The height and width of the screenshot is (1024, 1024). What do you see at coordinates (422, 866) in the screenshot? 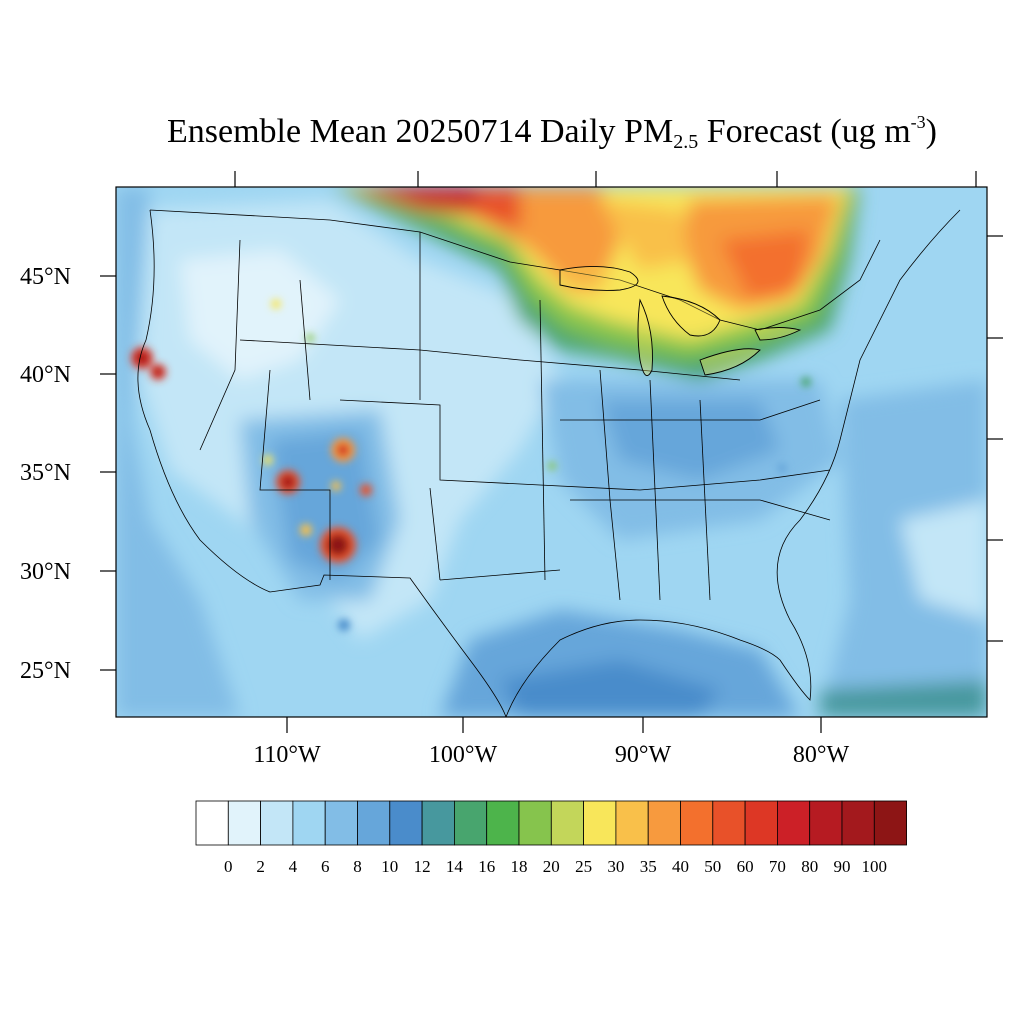
I see `colorbar-label: 12` at bounding box center [422, 866].